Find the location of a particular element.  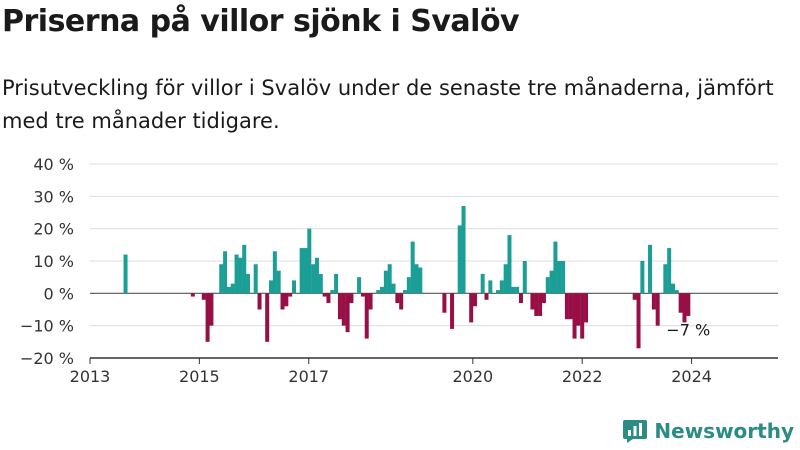

y-tick-label: 0 % is located at coordinates (59, 293).